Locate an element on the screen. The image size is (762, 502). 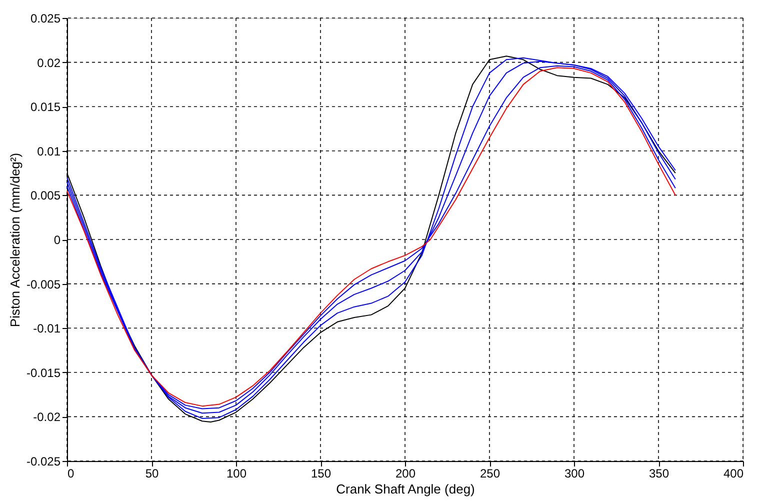
y-tick-label: -0.015 is located at coordinates (43, 373).